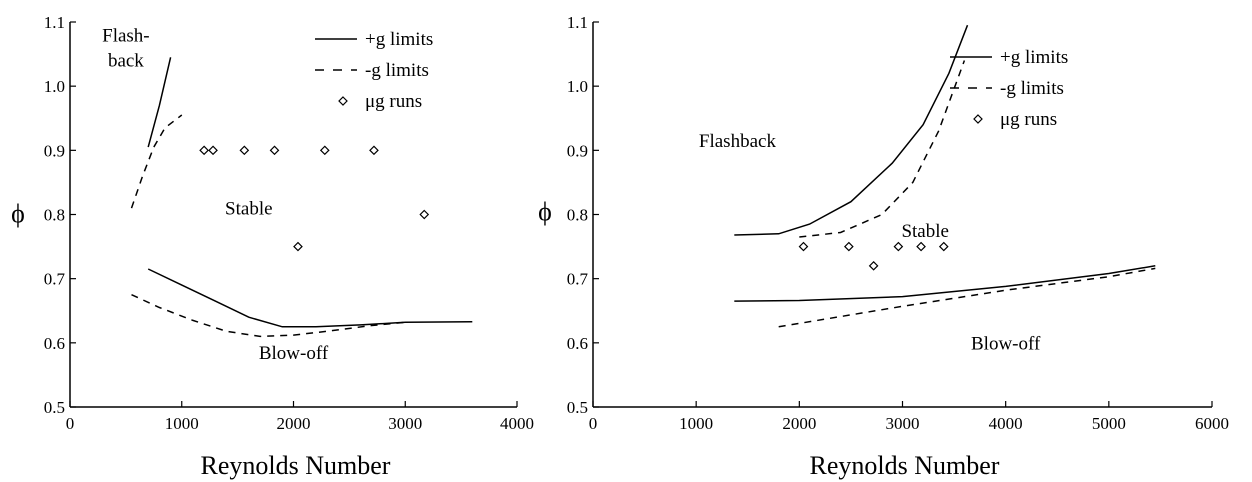  What do you see at coordinates (1212, 423) in the screenshot?
I see `x-tick-label: 6000` at bounding box center [1212, 423].